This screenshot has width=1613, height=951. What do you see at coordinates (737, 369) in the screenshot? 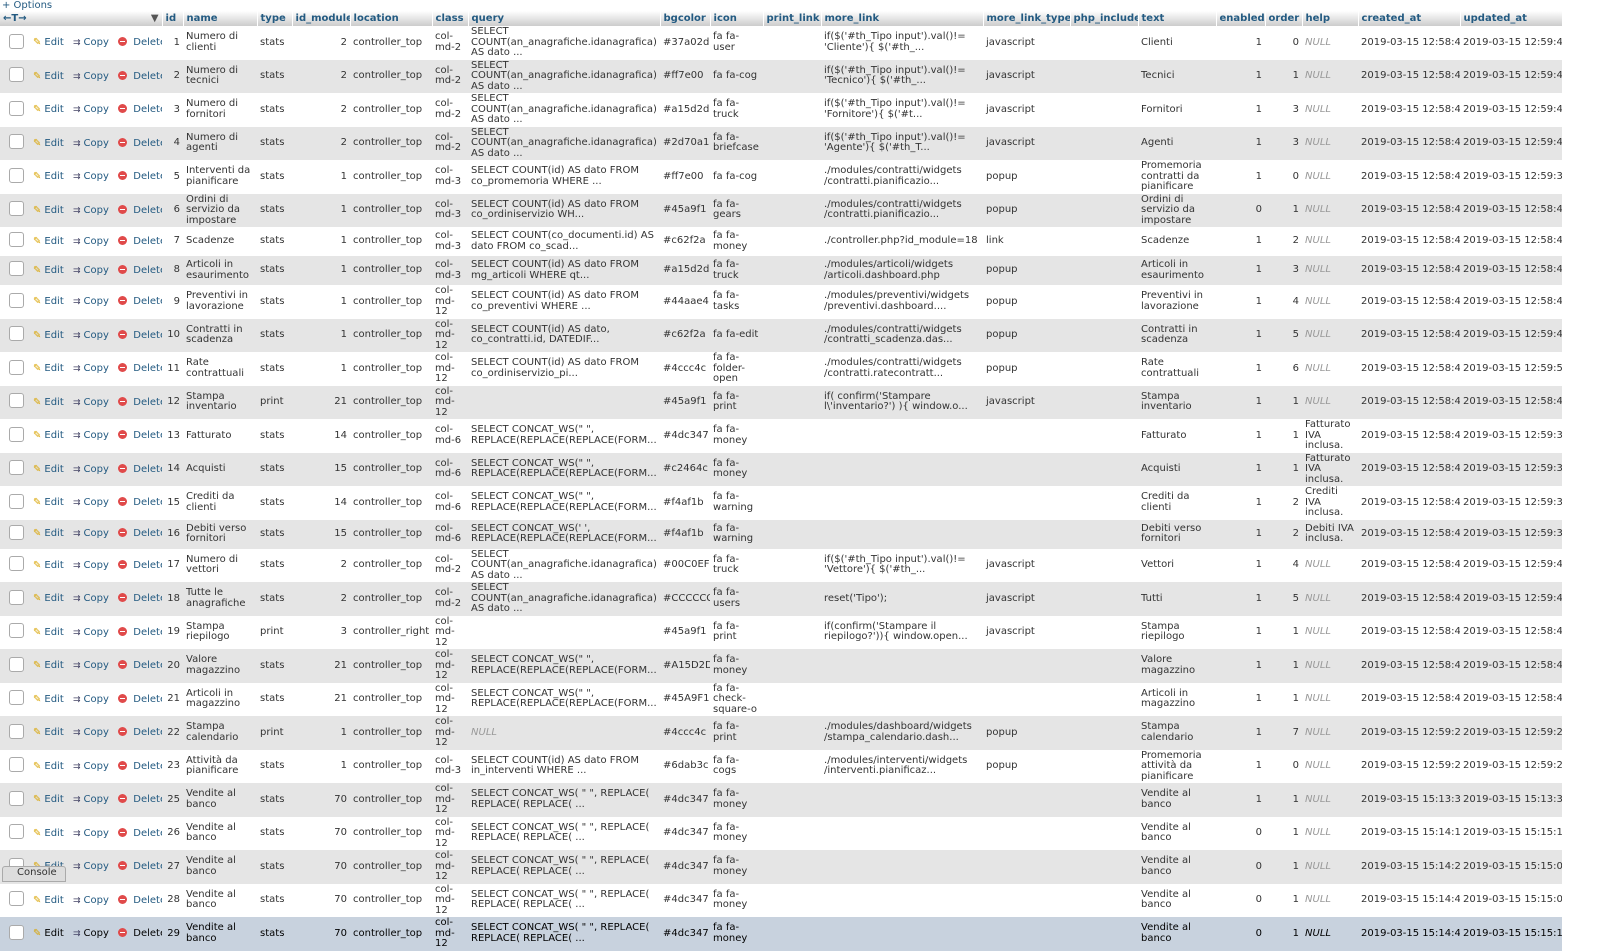
I see `cell-icon: fa fa-folder-open` at bounding box center [737, 369].